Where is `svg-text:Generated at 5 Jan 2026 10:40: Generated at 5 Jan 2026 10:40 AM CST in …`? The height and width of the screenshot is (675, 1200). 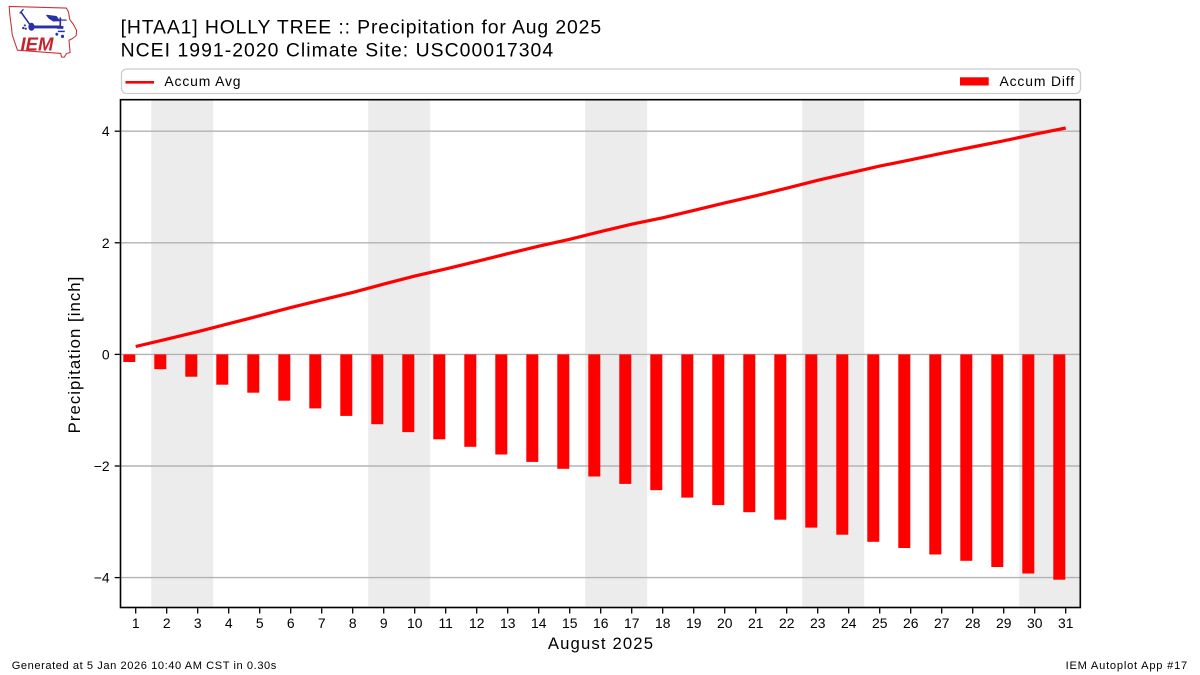 svg-text:Generated at 5 Jan 2026 10:40: Generated at 5 Jan 2026 10:40 AM CST in … is located at coordinates (144, 666).